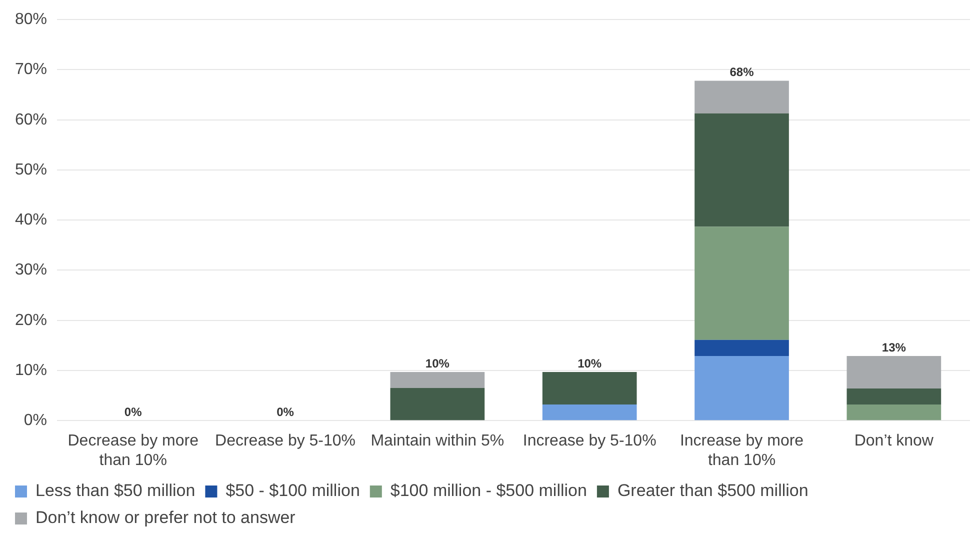  What do you see at coordinates (437, 441) in the screenshot?
I see `x-tick-label: Maintain within 5%` at bounding box center [437, 441].